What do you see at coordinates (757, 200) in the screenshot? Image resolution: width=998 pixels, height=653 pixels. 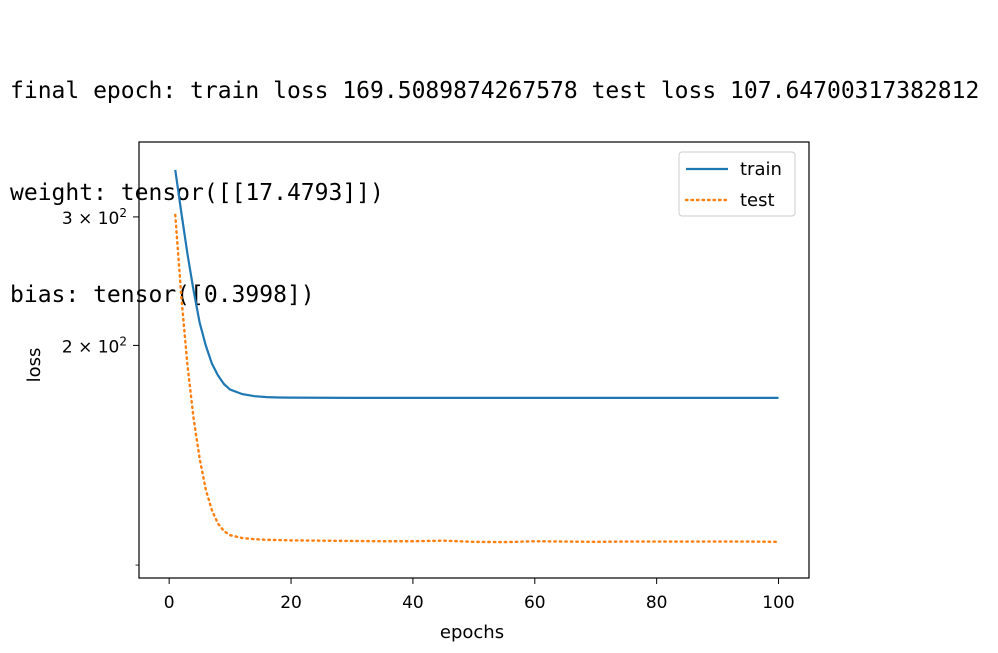 I see `legend-test-label: test` at bounding box center [757, 200].